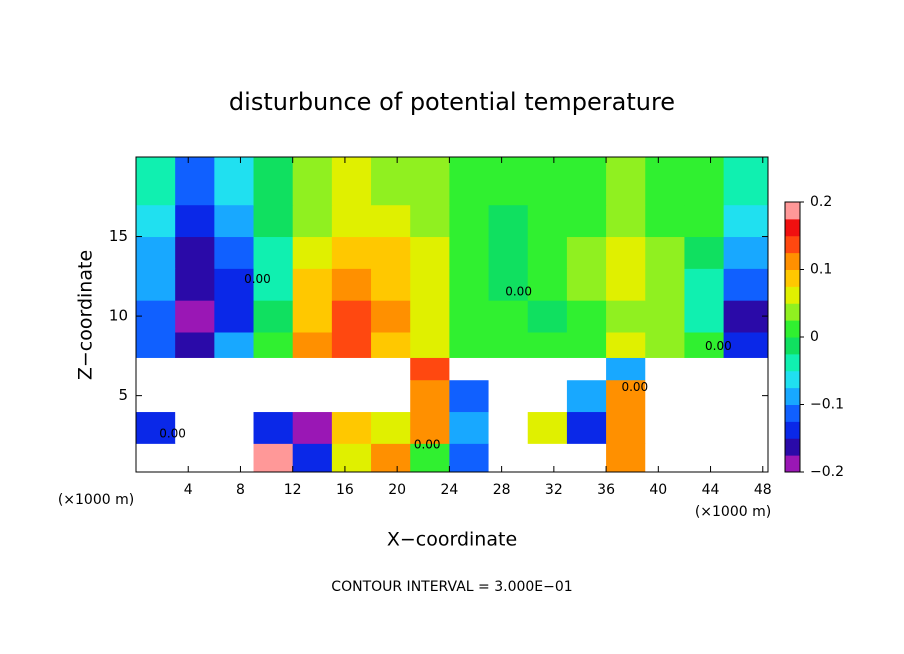 This screenshot has height=654, width=904. Describe the element at coordinates (449, 490) in the screenshot. I see `x-tick-label: 24` at that location.